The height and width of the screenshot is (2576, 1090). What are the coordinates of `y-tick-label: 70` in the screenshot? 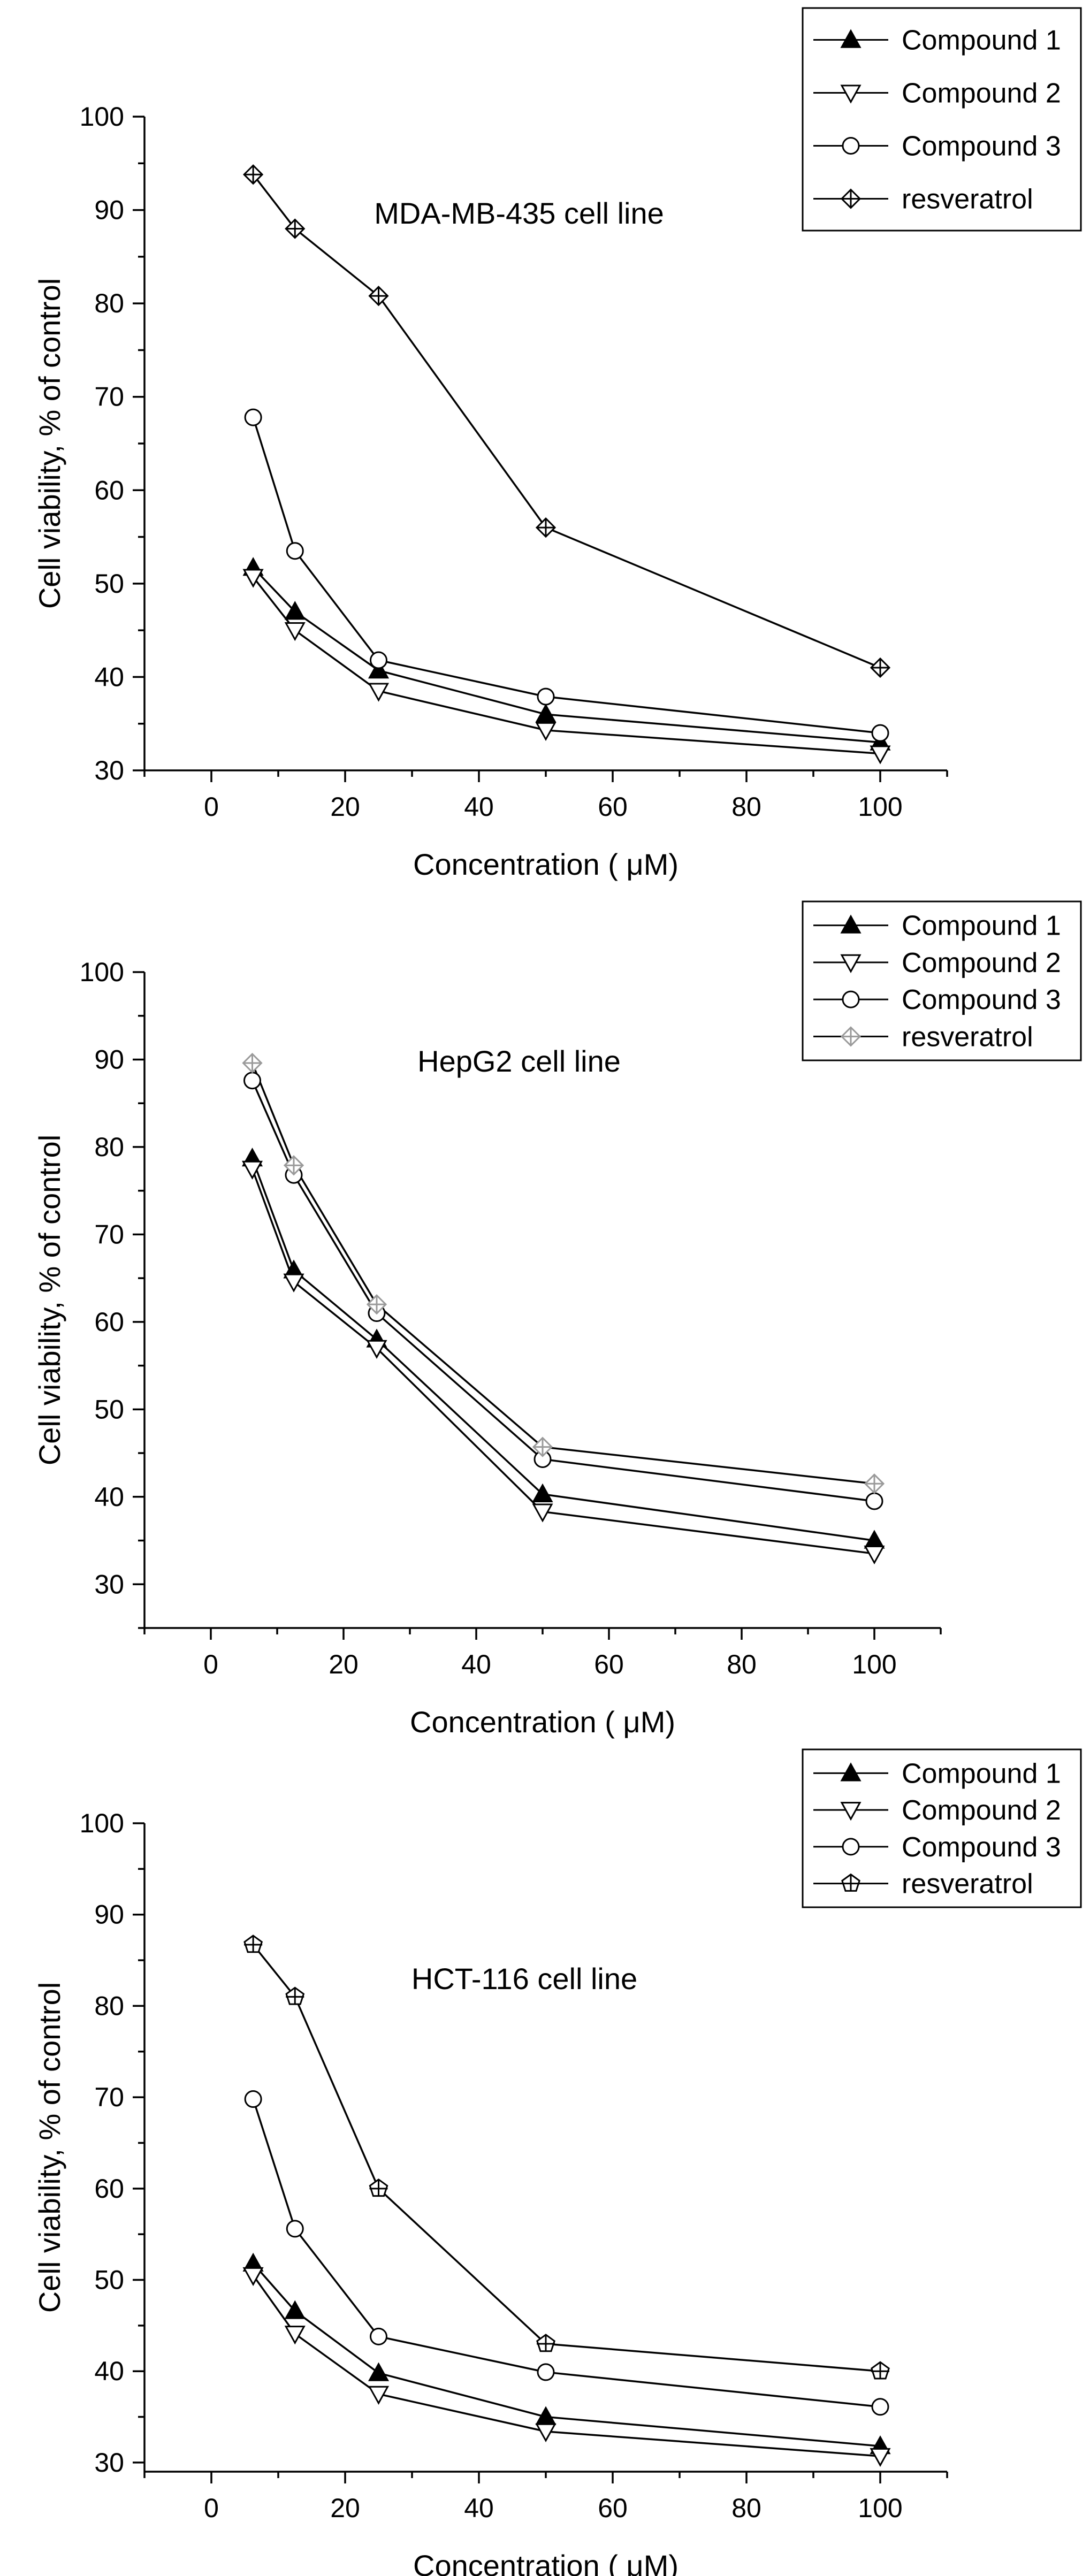 It's located at (109, 1234).